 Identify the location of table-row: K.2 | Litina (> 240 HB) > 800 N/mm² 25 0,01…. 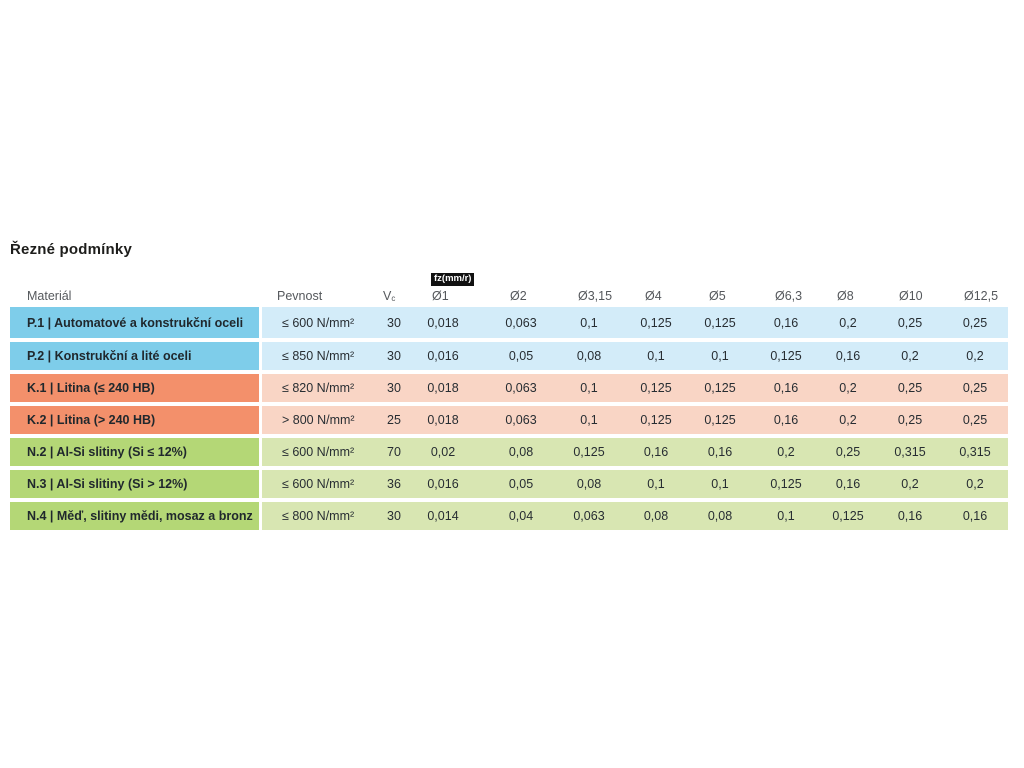
(509, 420).